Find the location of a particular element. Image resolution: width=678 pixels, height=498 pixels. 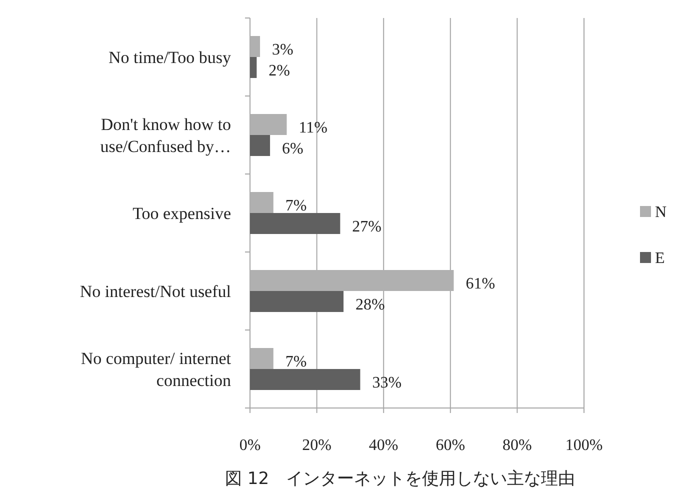

x-tick-label: 20% is located at coordinates (317, 445).